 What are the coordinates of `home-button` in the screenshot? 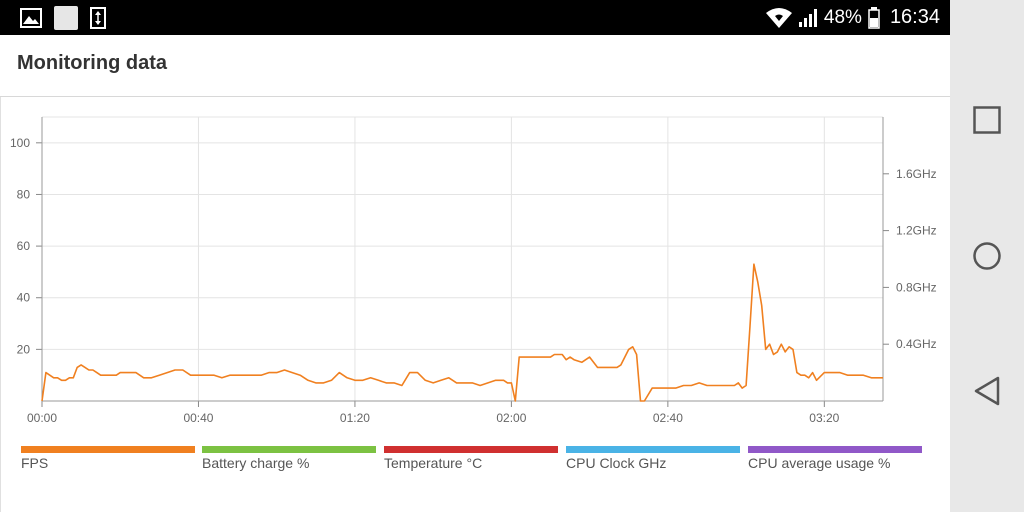 It's located at (987, 256).